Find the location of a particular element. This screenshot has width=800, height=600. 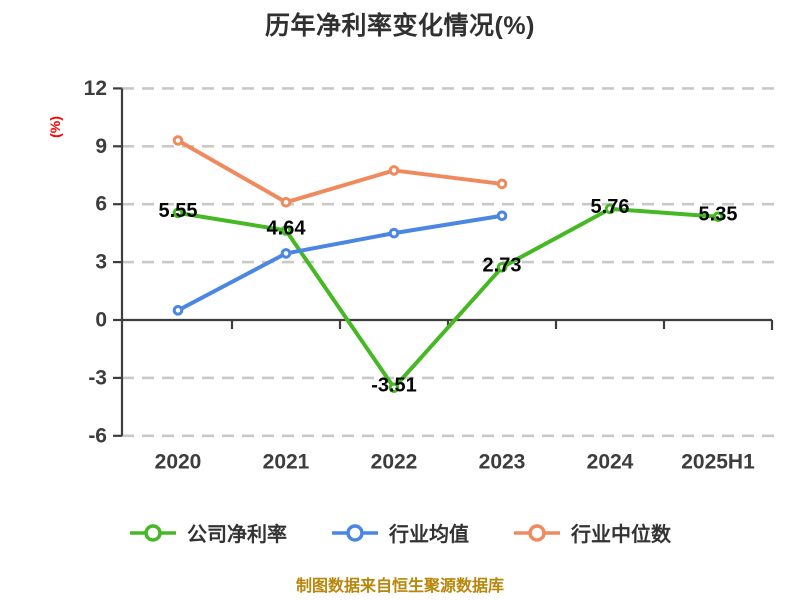

data-source-caption: 制图数据来自恒生聚源数据库 is located at coordinates (399, 586).